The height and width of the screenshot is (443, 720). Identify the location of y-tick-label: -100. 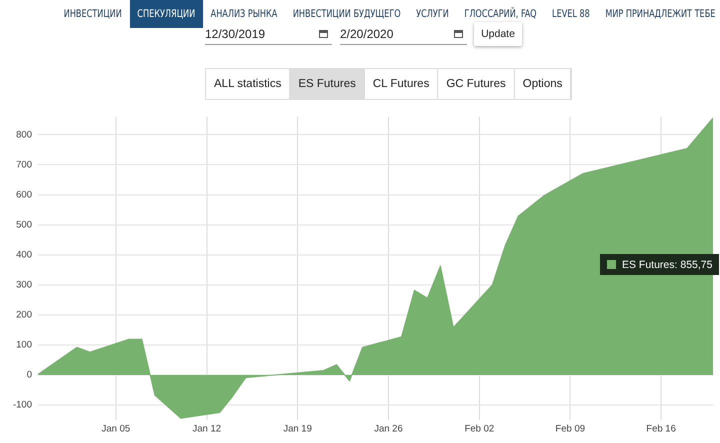
(22, 405).